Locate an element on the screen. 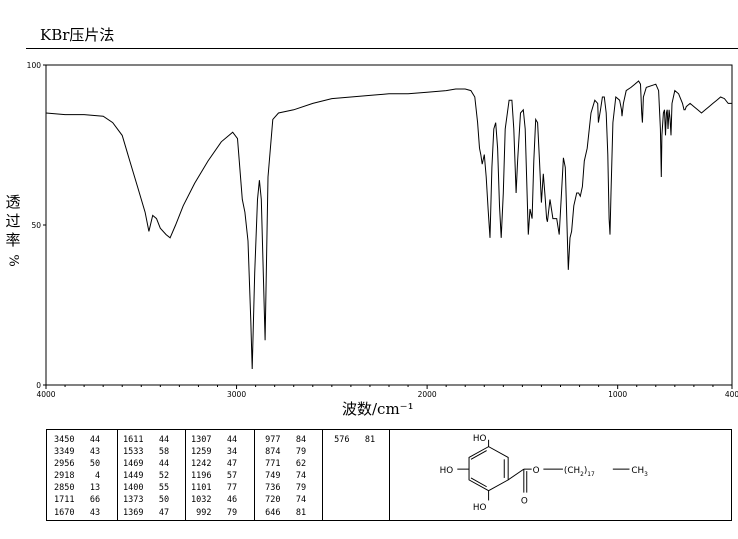  peak-row: 1196 57 is located at coordinates (214, 476).